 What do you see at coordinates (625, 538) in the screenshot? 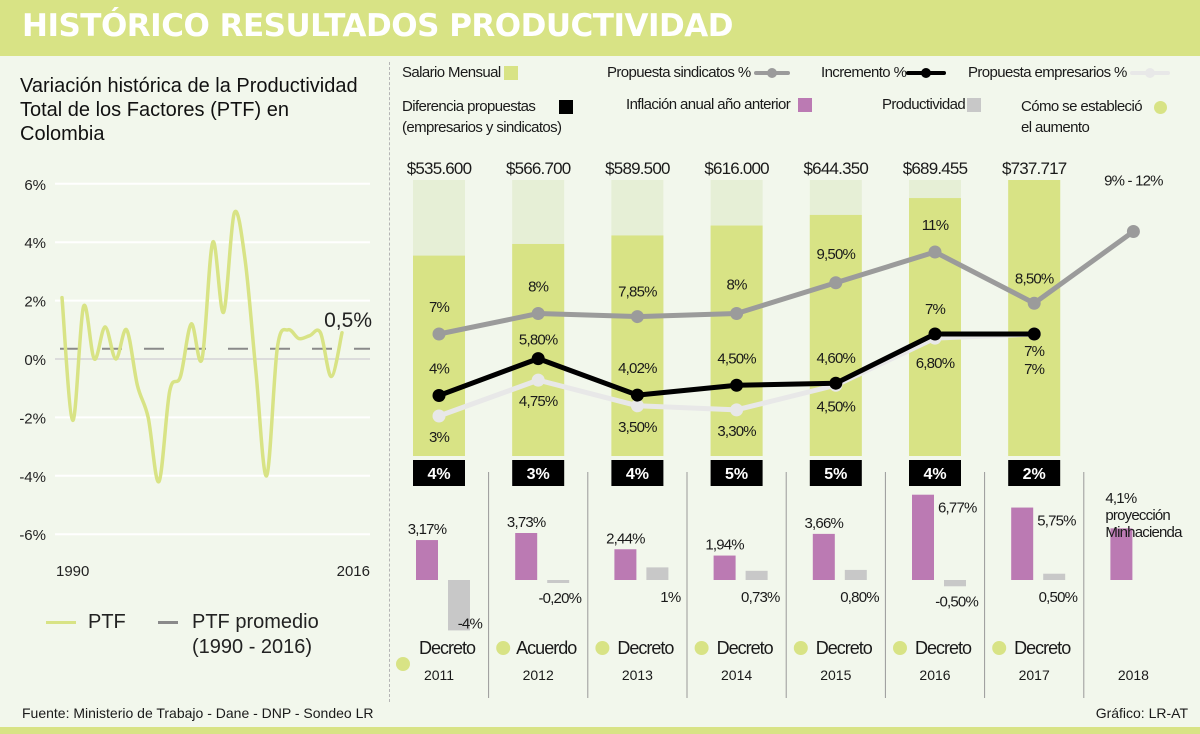
I see `inflation-label: 2,44%` at bounding box center [625, 538].